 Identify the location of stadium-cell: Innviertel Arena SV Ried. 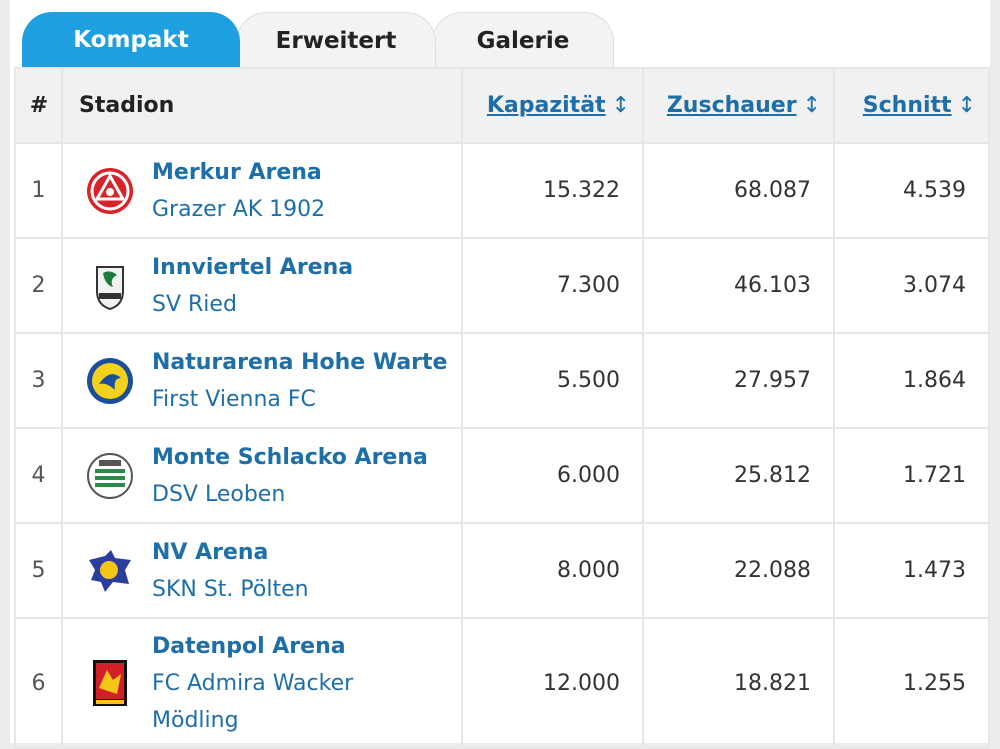
(262, 285).